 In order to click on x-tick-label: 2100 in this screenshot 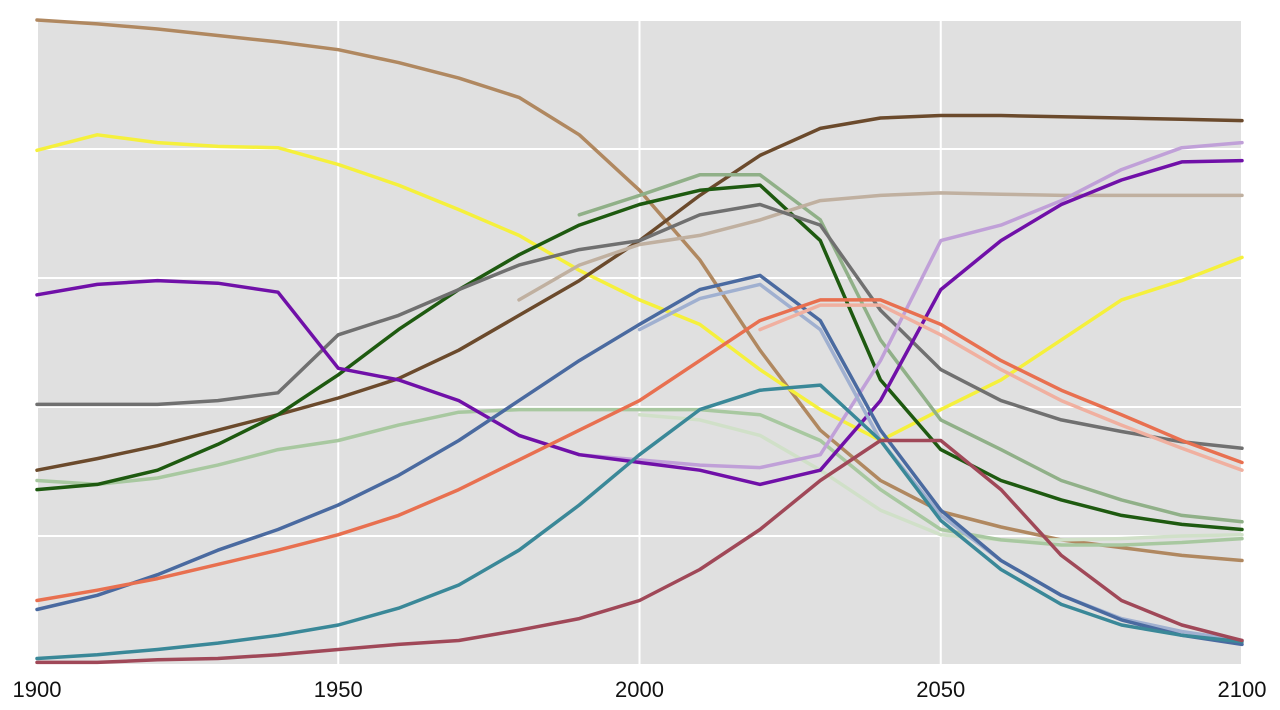, I will do `click(1242, 689)`.